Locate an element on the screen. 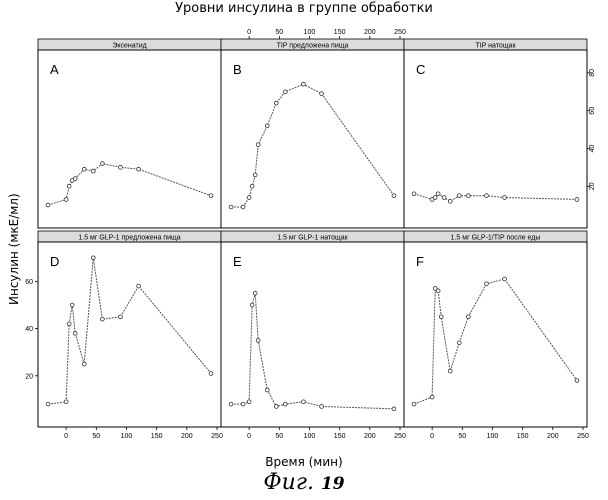 The height and width of the screenshot is (500, 608). panel-frame-e is located at coordinates (312, 334).